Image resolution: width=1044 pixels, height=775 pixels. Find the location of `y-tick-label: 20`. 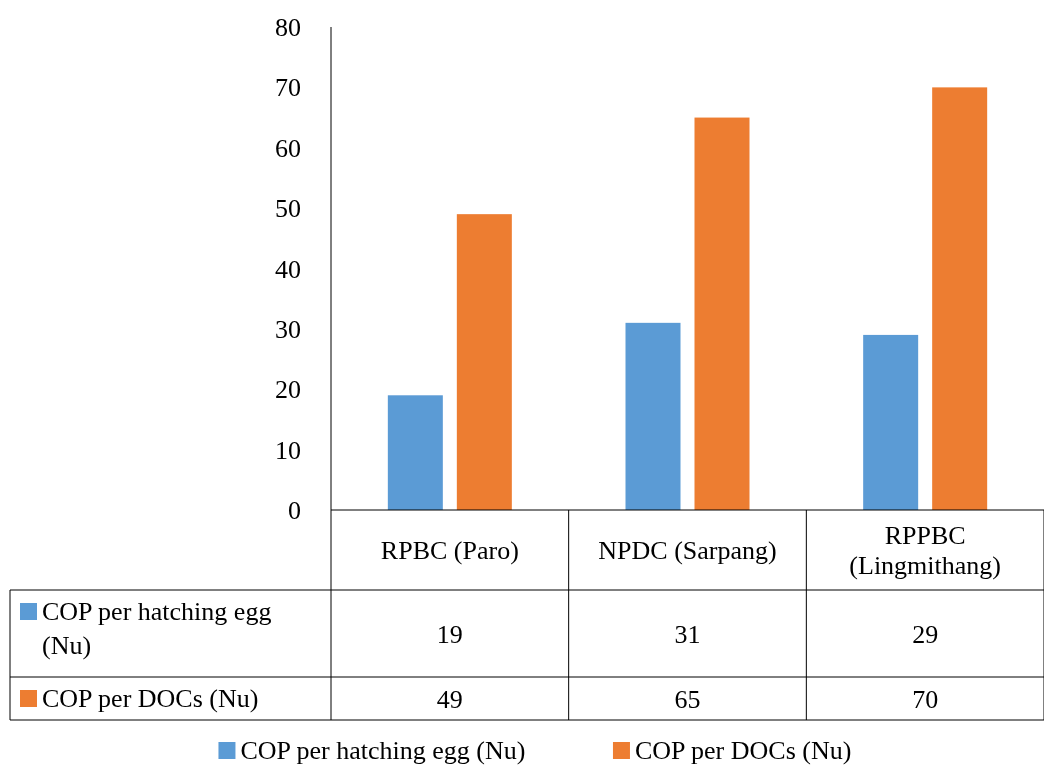

y-tick-label: 20 is located at coordinates (288, 390).